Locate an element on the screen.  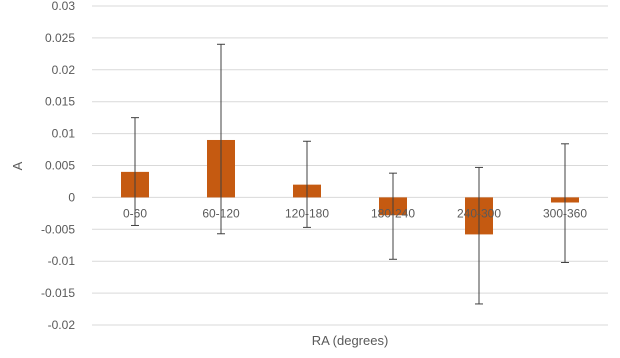
x-tick-label: 0-60 is located at coordinates (135, 213).